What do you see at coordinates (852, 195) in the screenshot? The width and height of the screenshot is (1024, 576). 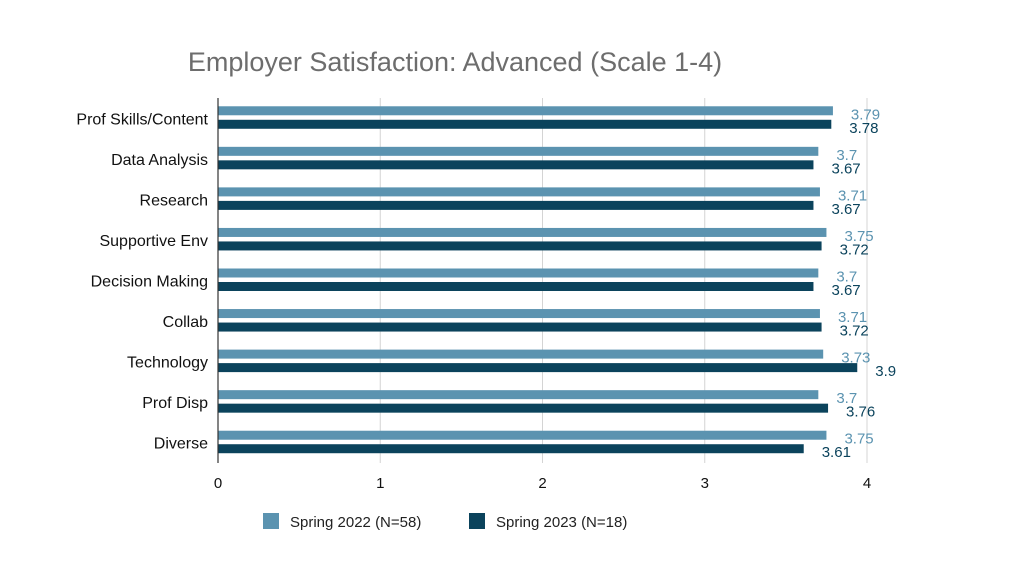 I see `data-label-spring-2022-n-58-research: 3.71` at bounding box center [852, 195].